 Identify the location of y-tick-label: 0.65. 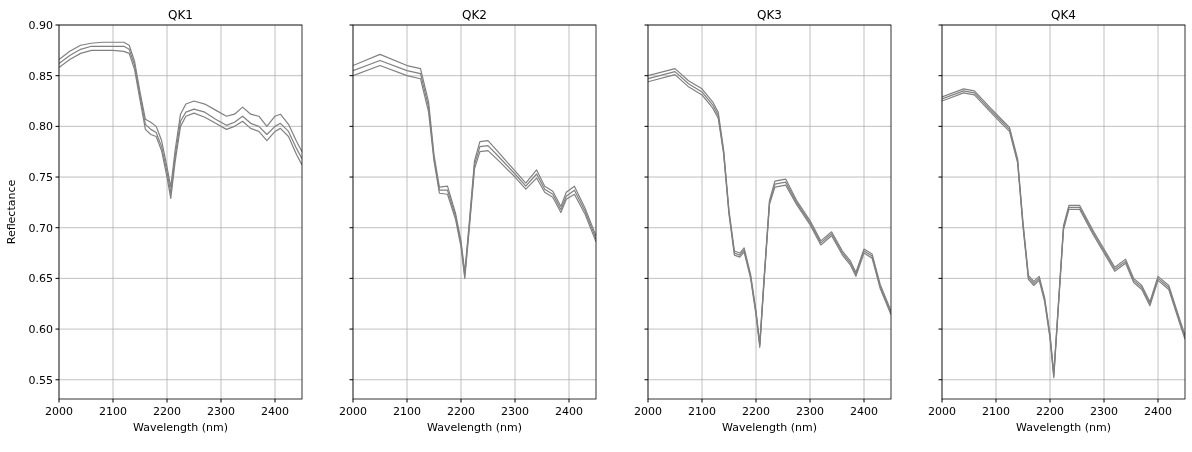
(40, 279).